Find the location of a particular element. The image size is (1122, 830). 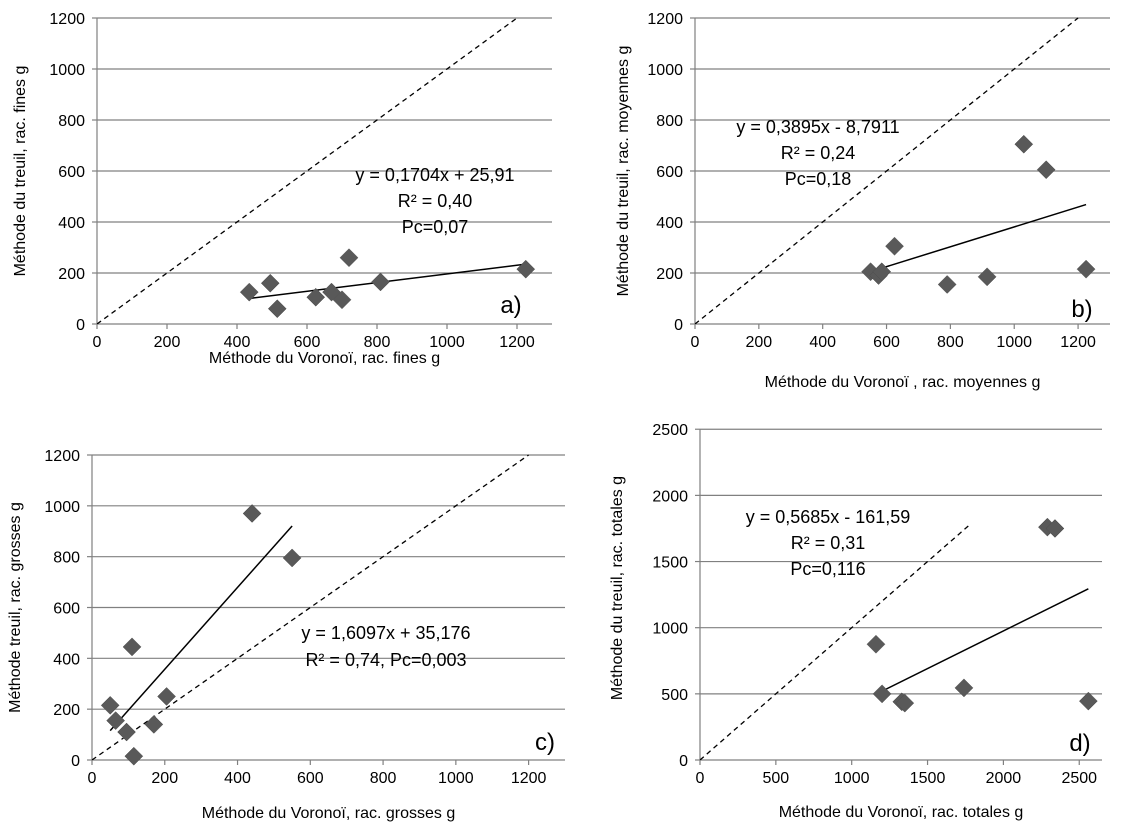

r-squared-pc: R² = 0,74, Pc=0,003 is located at coordinates (385, 660).